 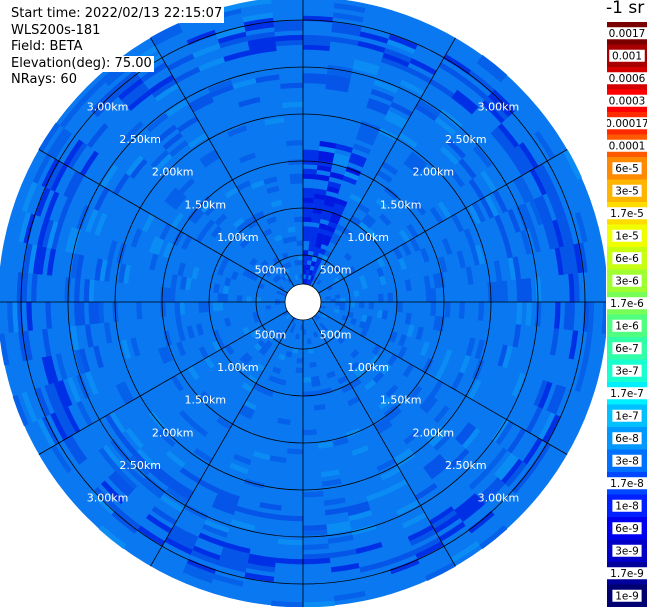 I want to click on colorbar-tick-label: 3e-8, so click(x=627, y=461).